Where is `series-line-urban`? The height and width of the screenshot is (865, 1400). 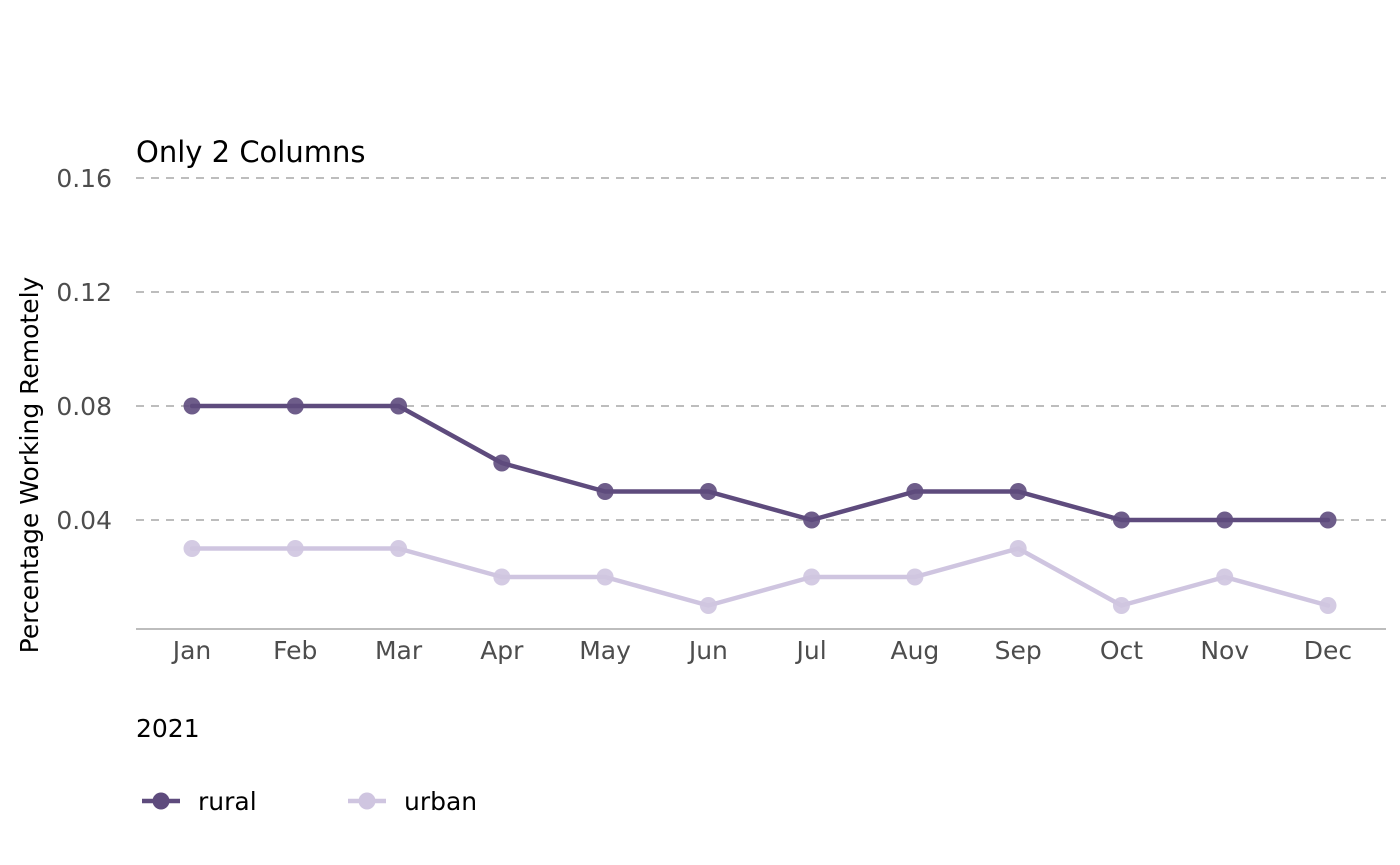
series-line-urban is located at coordinates (760, 577).